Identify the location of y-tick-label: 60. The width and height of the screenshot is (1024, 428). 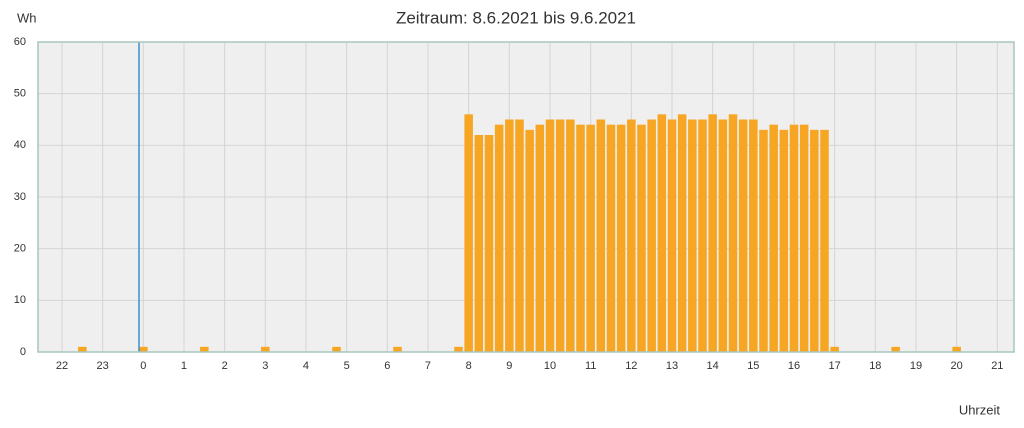
(20, 42).